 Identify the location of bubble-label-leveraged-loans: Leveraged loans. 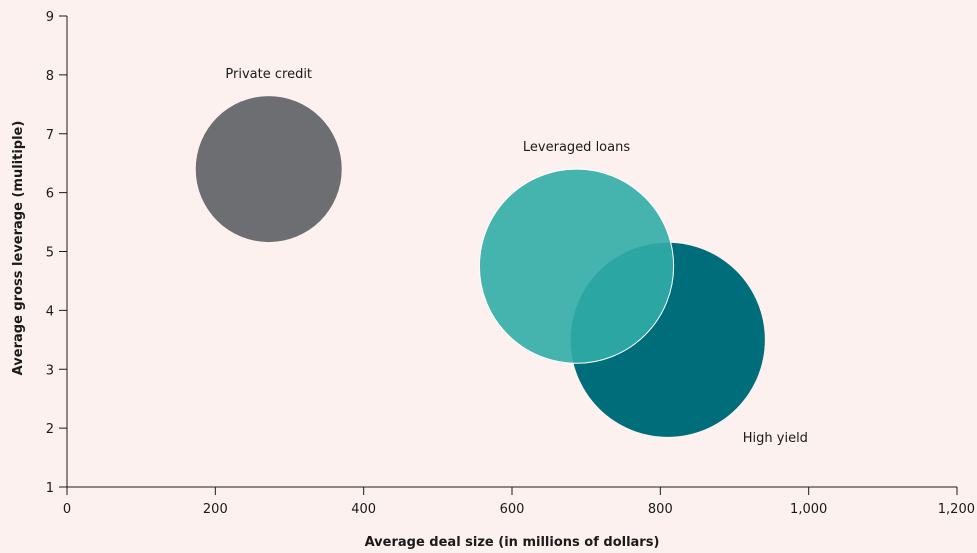
(576, 147).